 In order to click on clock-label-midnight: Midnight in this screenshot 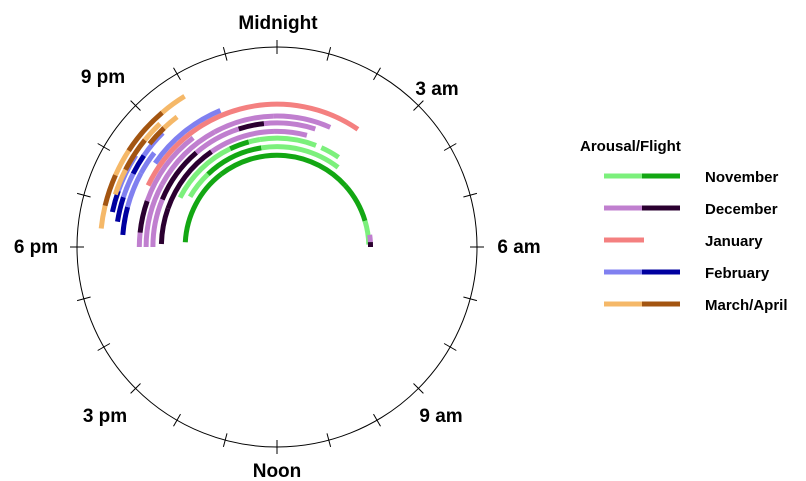, I will do `click(278, 23)`.